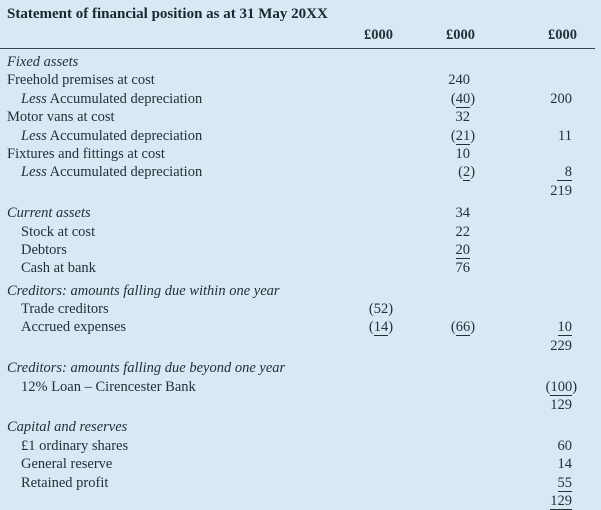 This screenshot has height=510, width=601. Describe the element at coordinates (150, 35) in the screenshot. I see `header-spacer` at that location.